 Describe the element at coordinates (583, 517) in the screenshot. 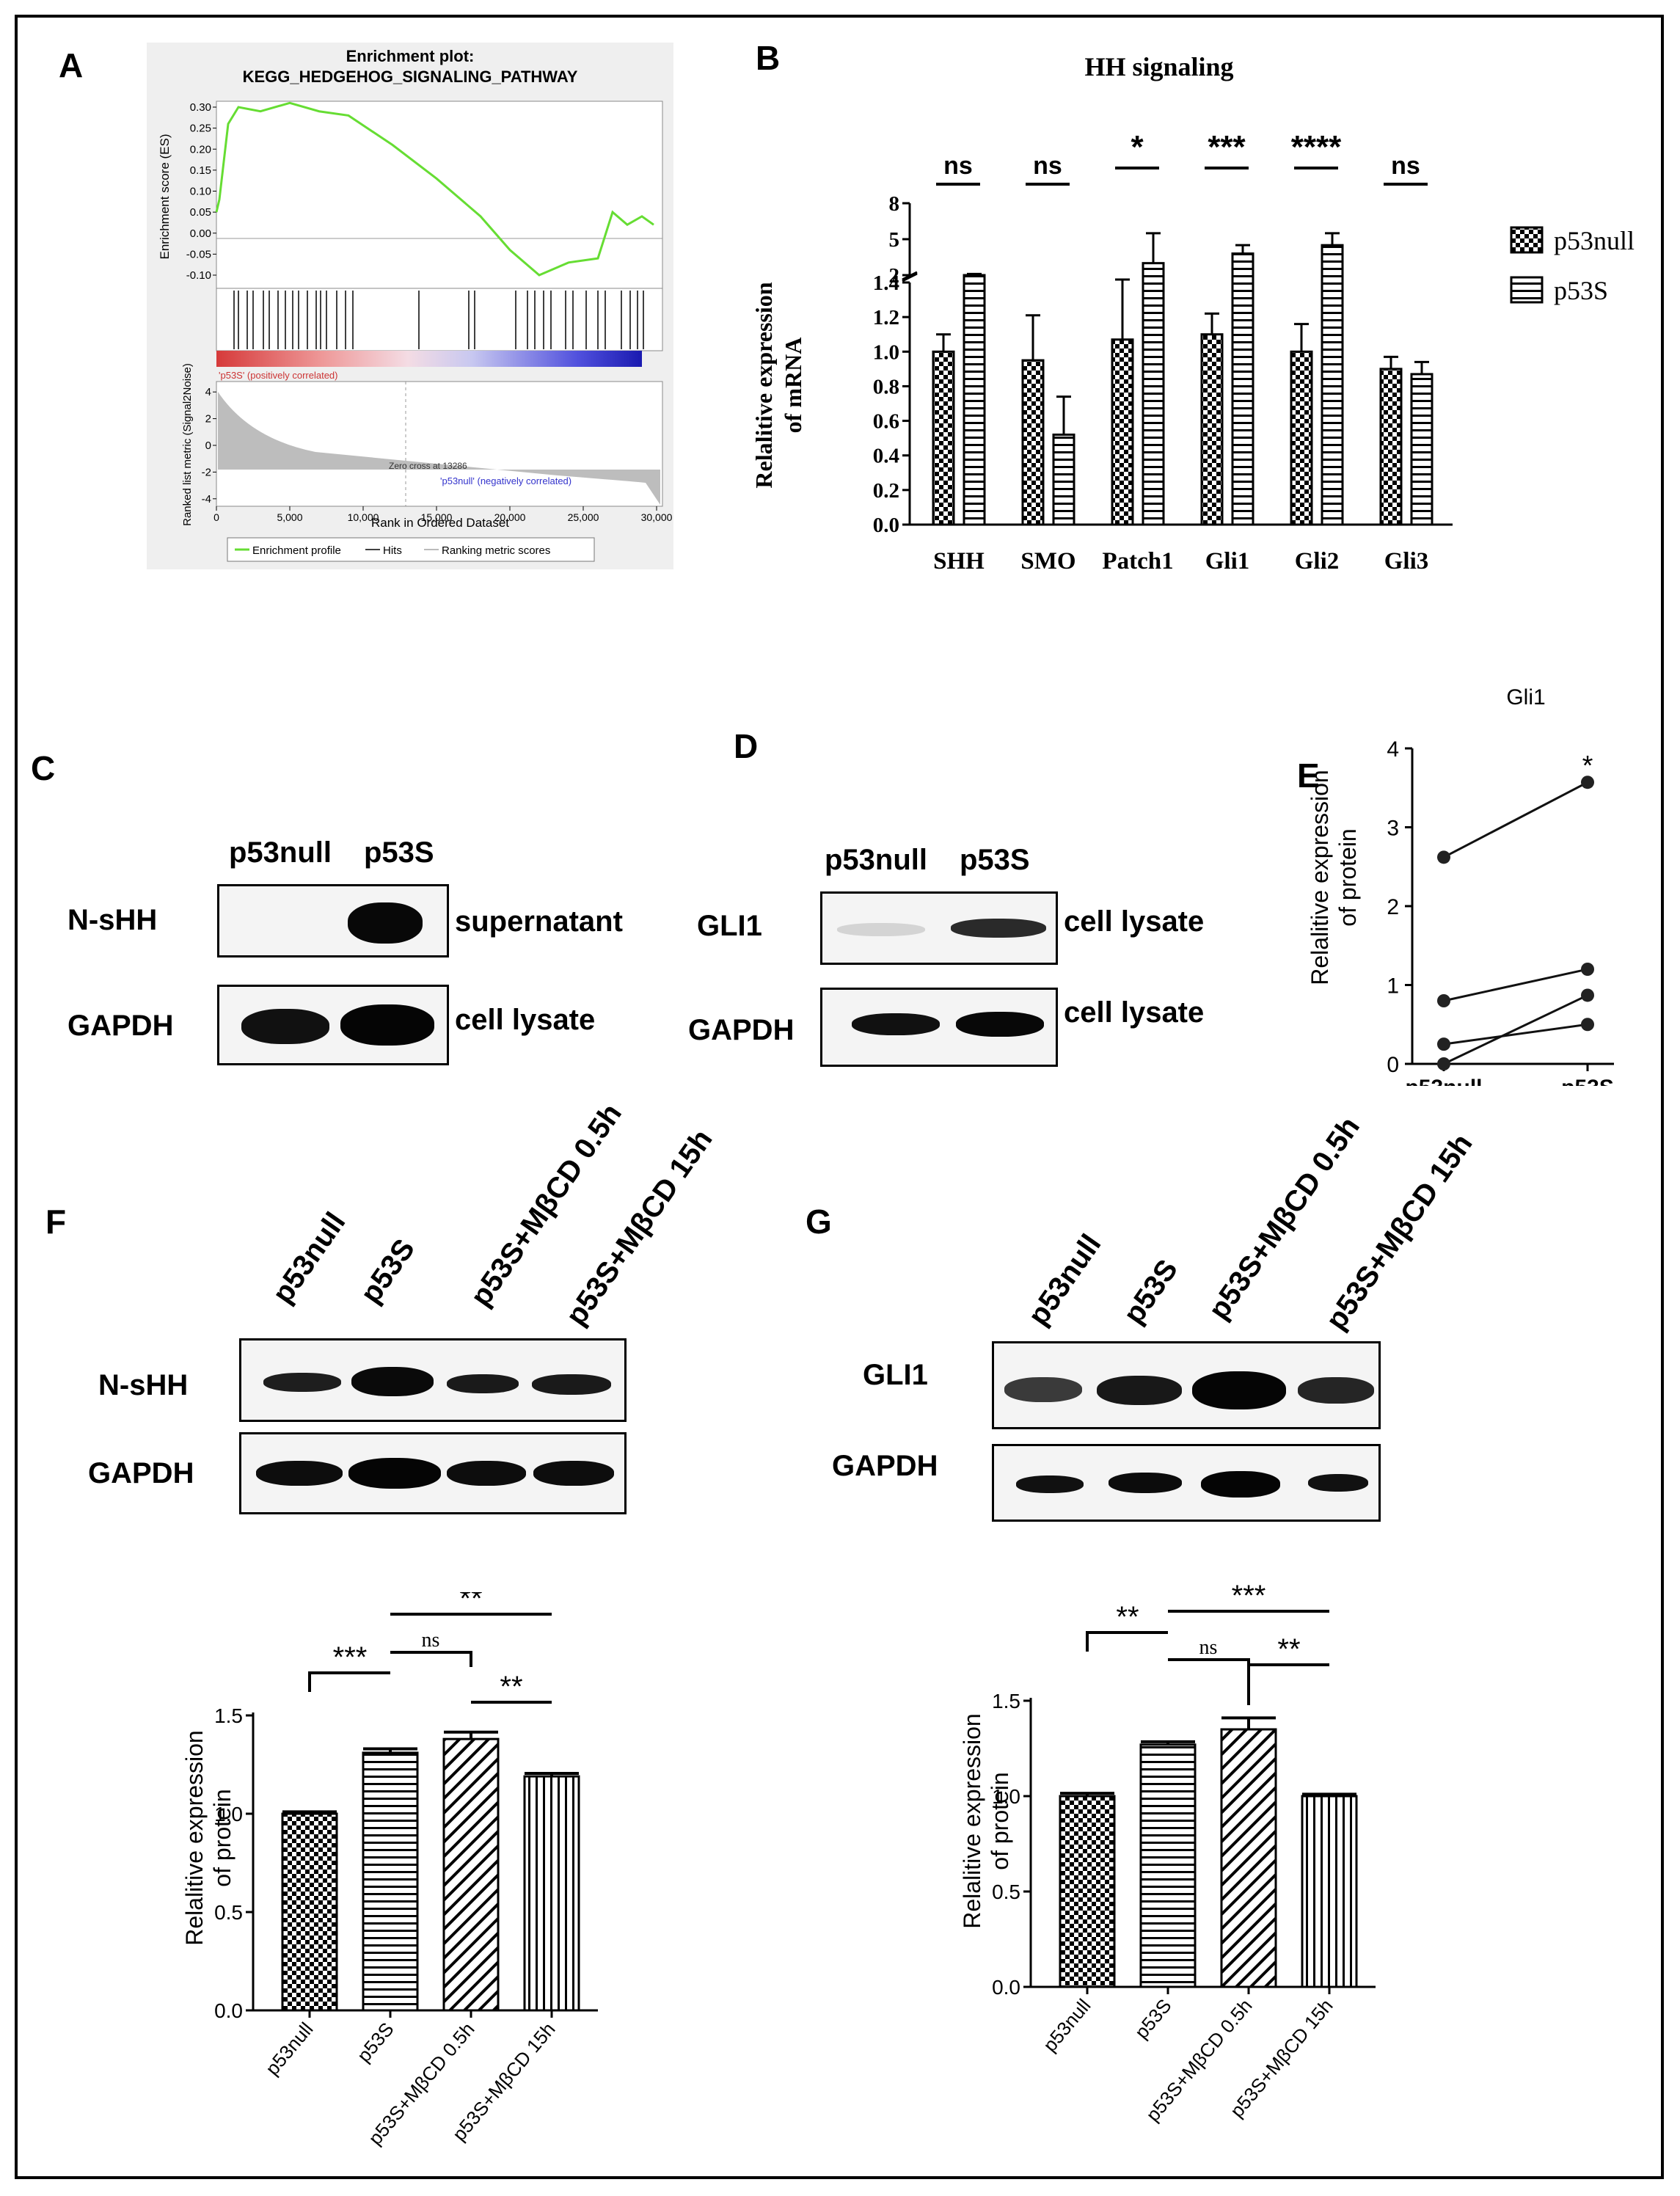

I see `gsea-x-tick-label: 25,000` at that location.